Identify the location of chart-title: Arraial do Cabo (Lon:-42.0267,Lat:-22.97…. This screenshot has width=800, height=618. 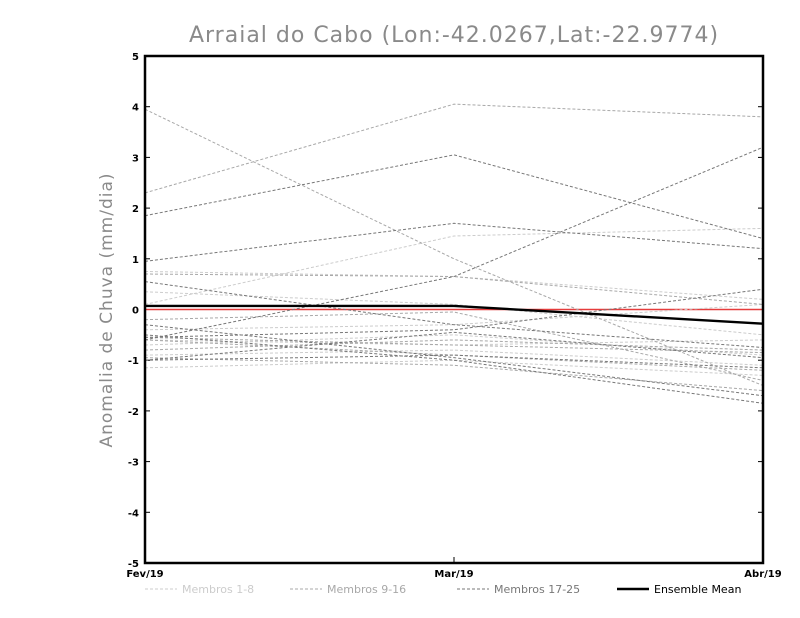
(454, 35).